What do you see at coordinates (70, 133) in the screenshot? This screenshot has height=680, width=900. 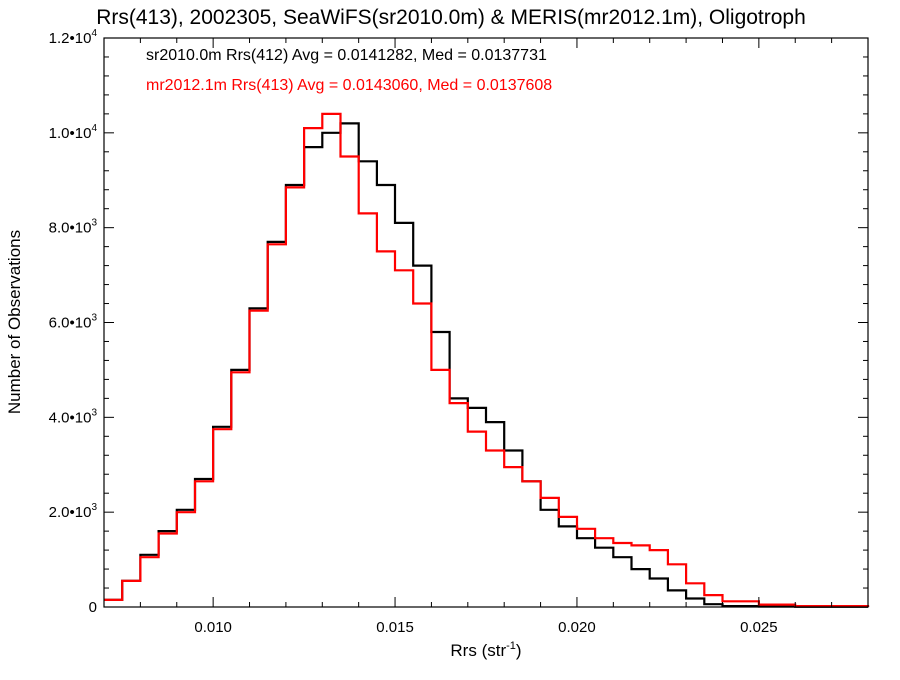 I see `y-tick-mantissa: 1.0•10` at bounding box center [70, 133].